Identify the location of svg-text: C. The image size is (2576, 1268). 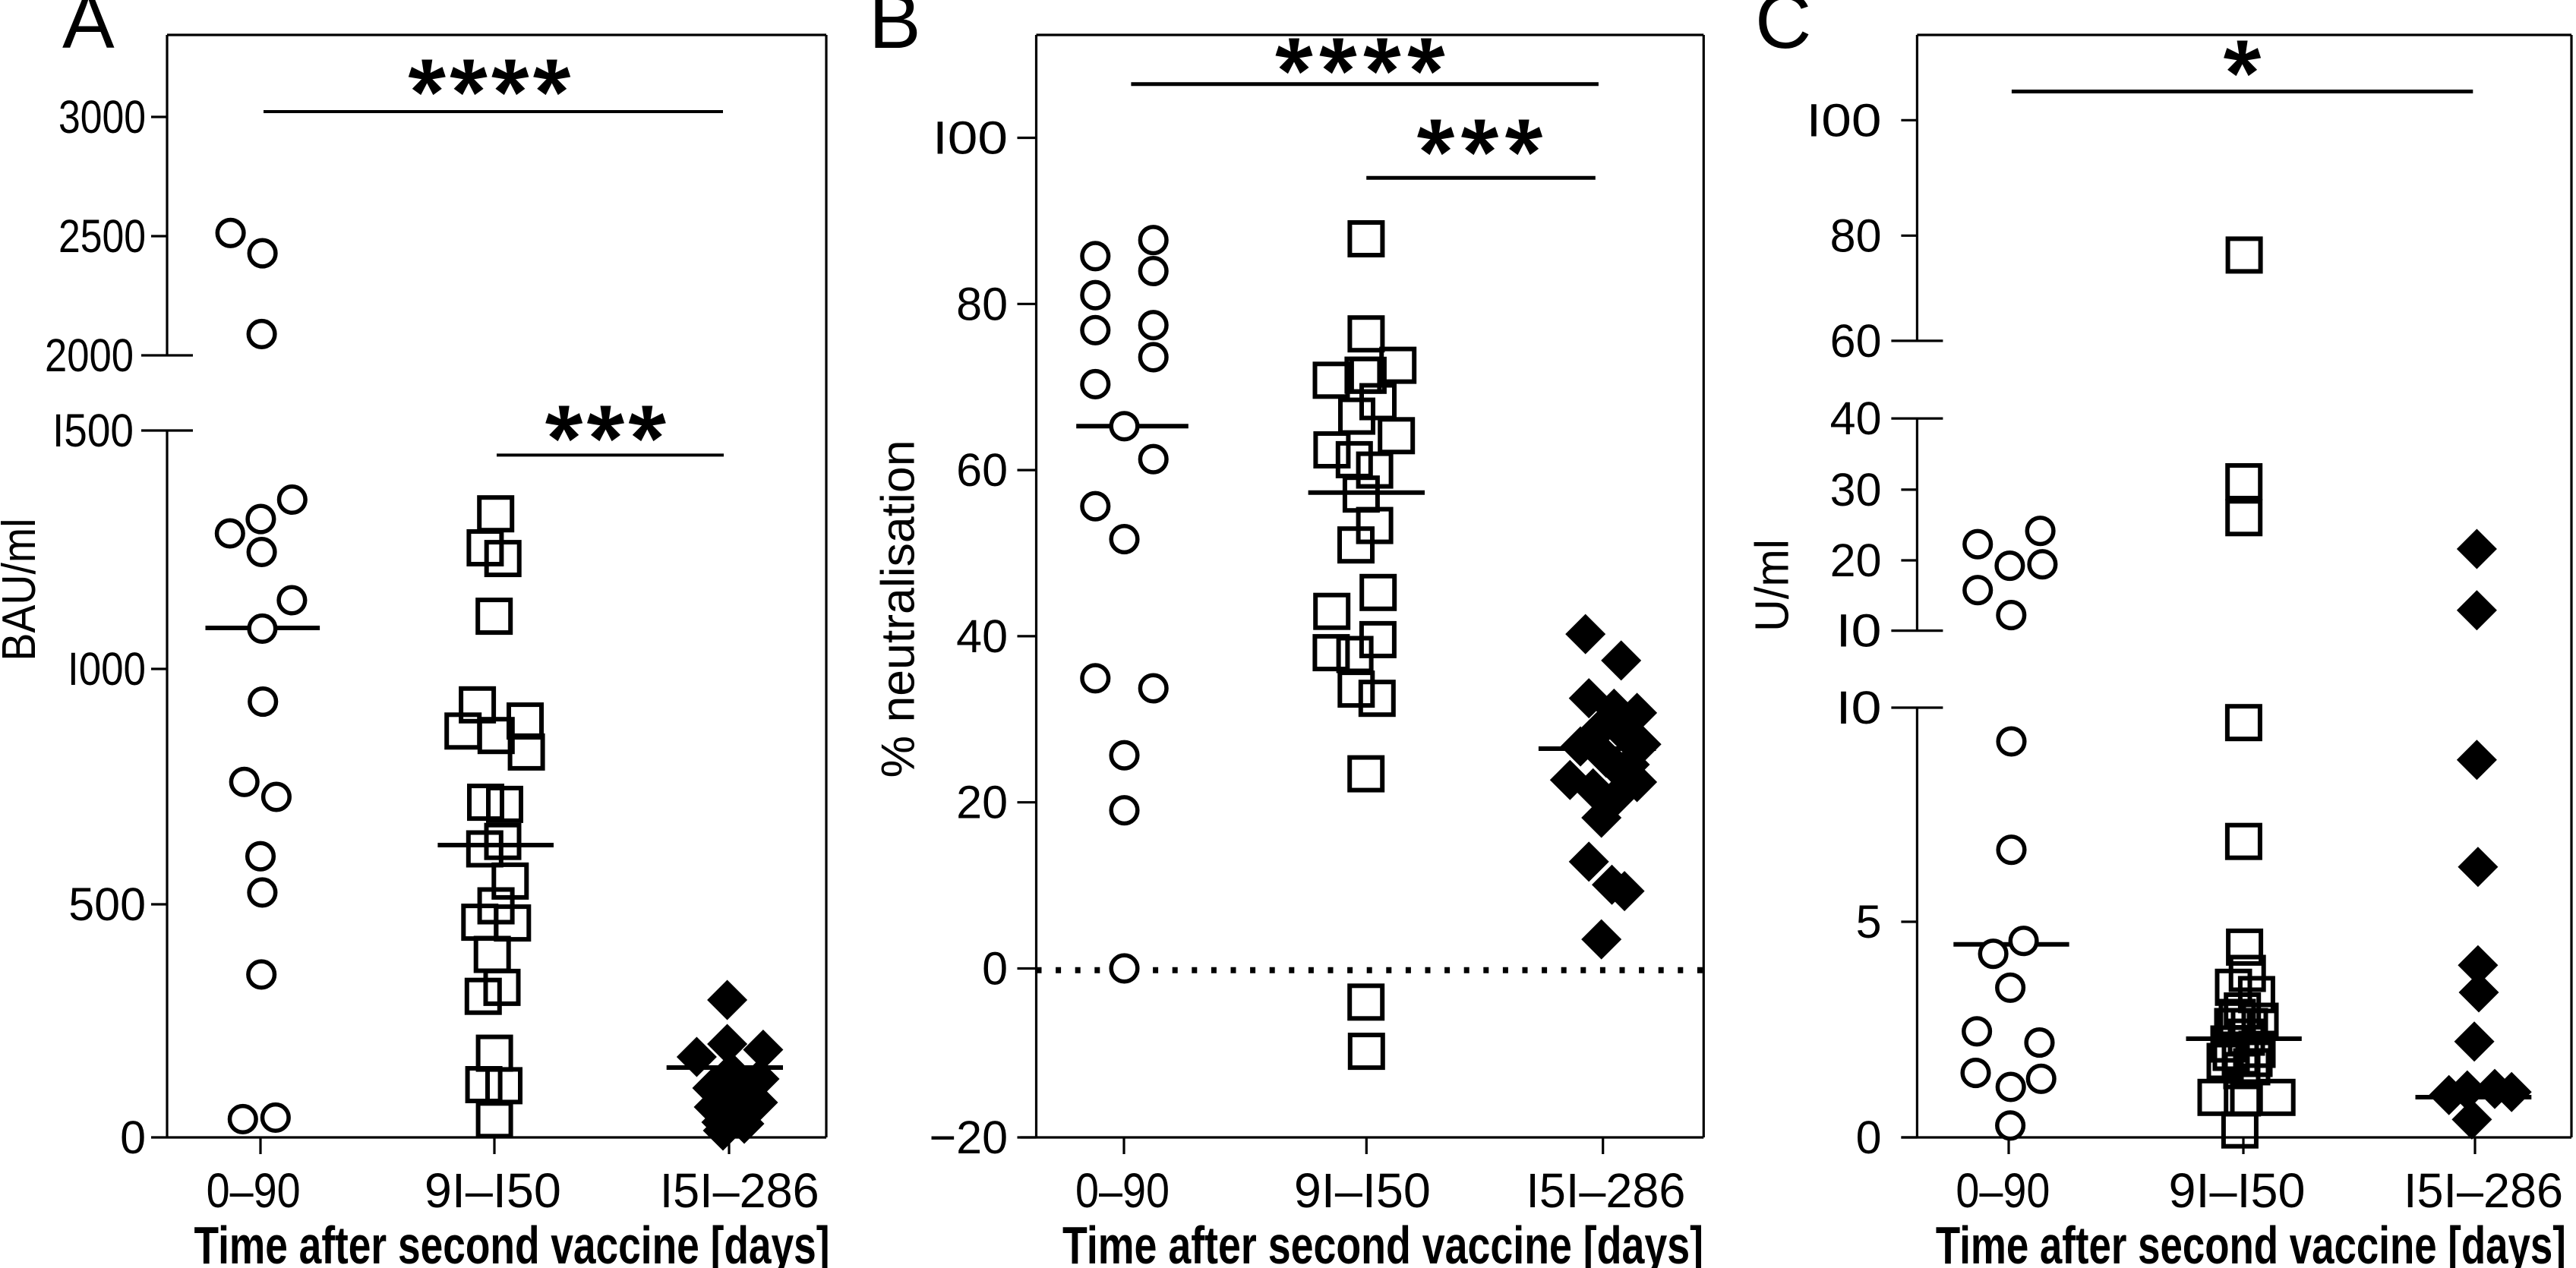
(1783, 32).